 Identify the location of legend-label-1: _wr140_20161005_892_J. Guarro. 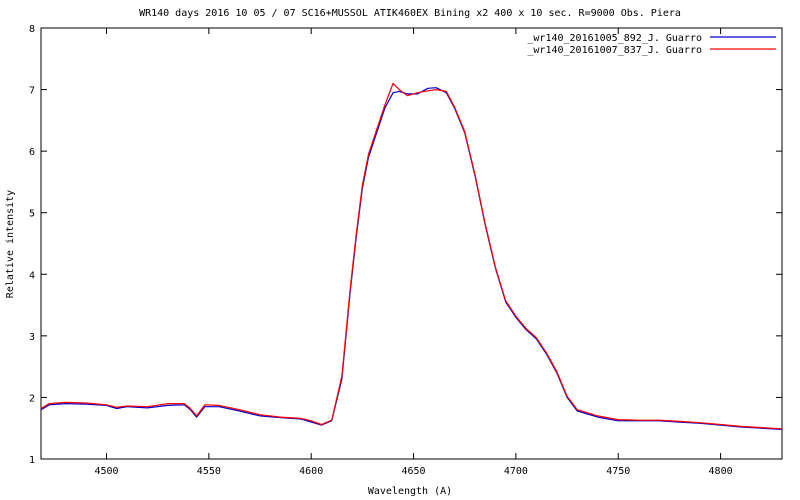
(614, 38).